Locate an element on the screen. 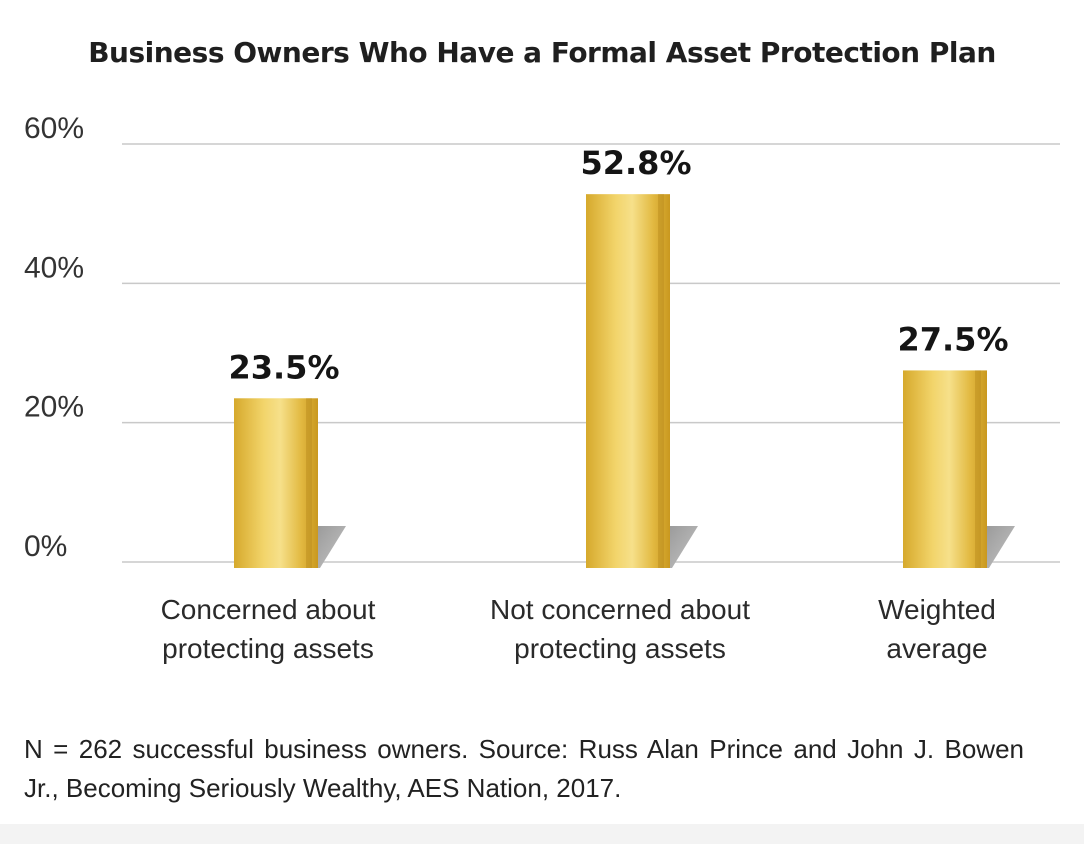  bar-shadows is located at coordinates (665, 547).